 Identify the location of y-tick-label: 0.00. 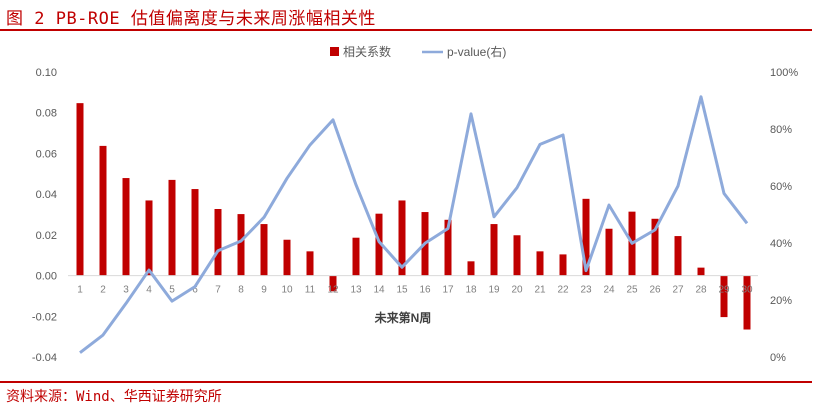
(46, 277).